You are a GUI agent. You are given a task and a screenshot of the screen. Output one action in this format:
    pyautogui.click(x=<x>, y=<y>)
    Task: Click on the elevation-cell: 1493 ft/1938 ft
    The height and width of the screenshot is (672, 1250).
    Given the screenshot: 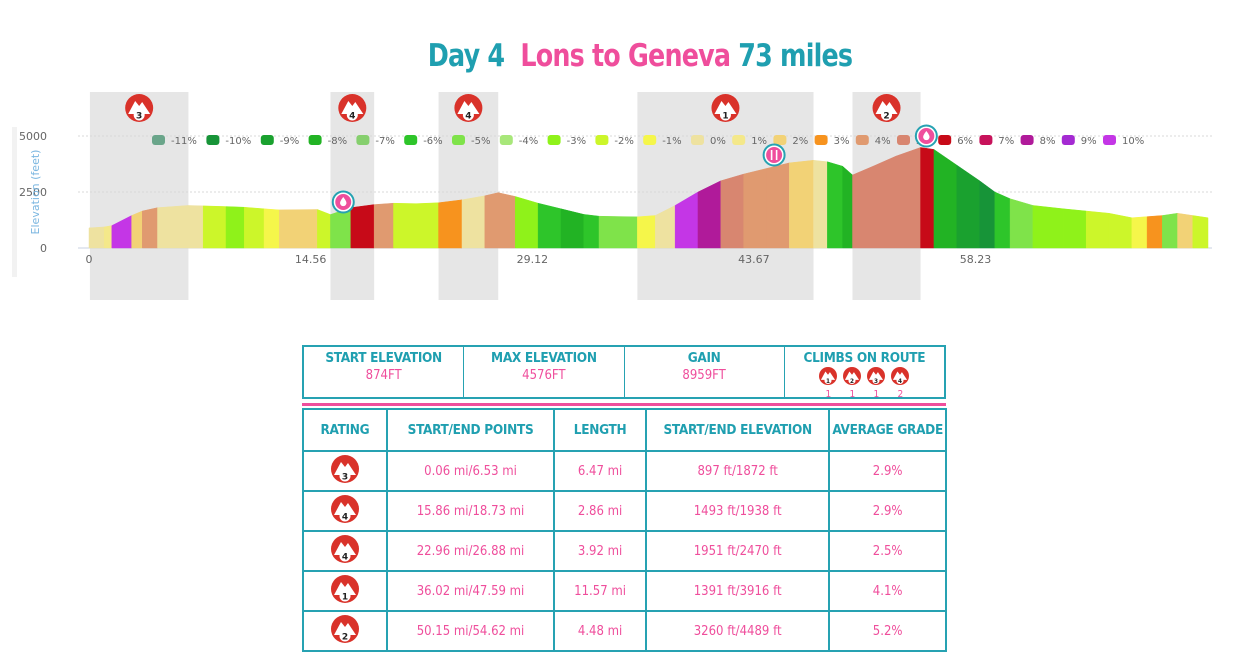 What is the action you would take?
    pyautogui.click(x=737, y=511)
    